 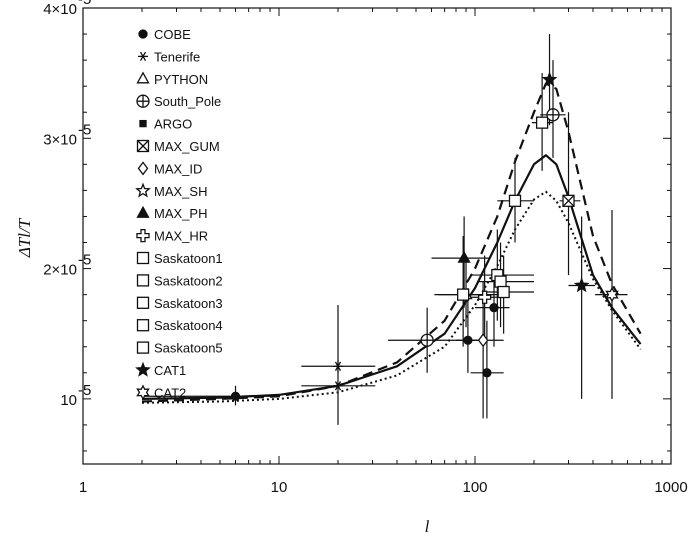 What do you see at coordinates (60, 139) in the screenshot?
I see `y-tick-label: 3×10` at bounding box center [60, 139].